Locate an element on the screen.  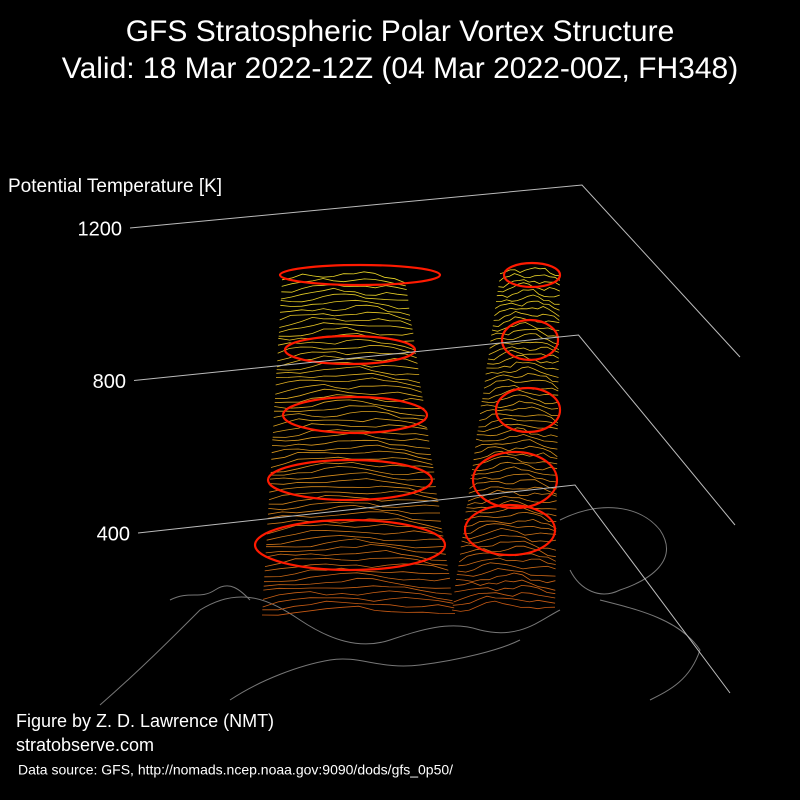
y-tick-label: 400 is located at coordinates (113, 534).